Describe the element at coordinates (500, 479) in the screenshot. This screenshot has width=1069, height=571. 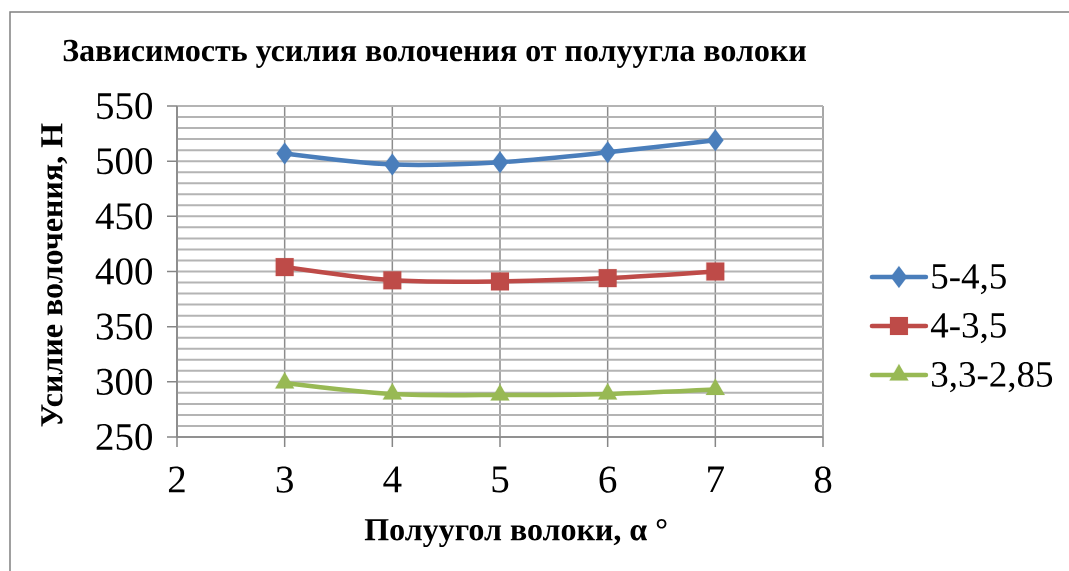
I see `x-tick-label: 5` at that location.